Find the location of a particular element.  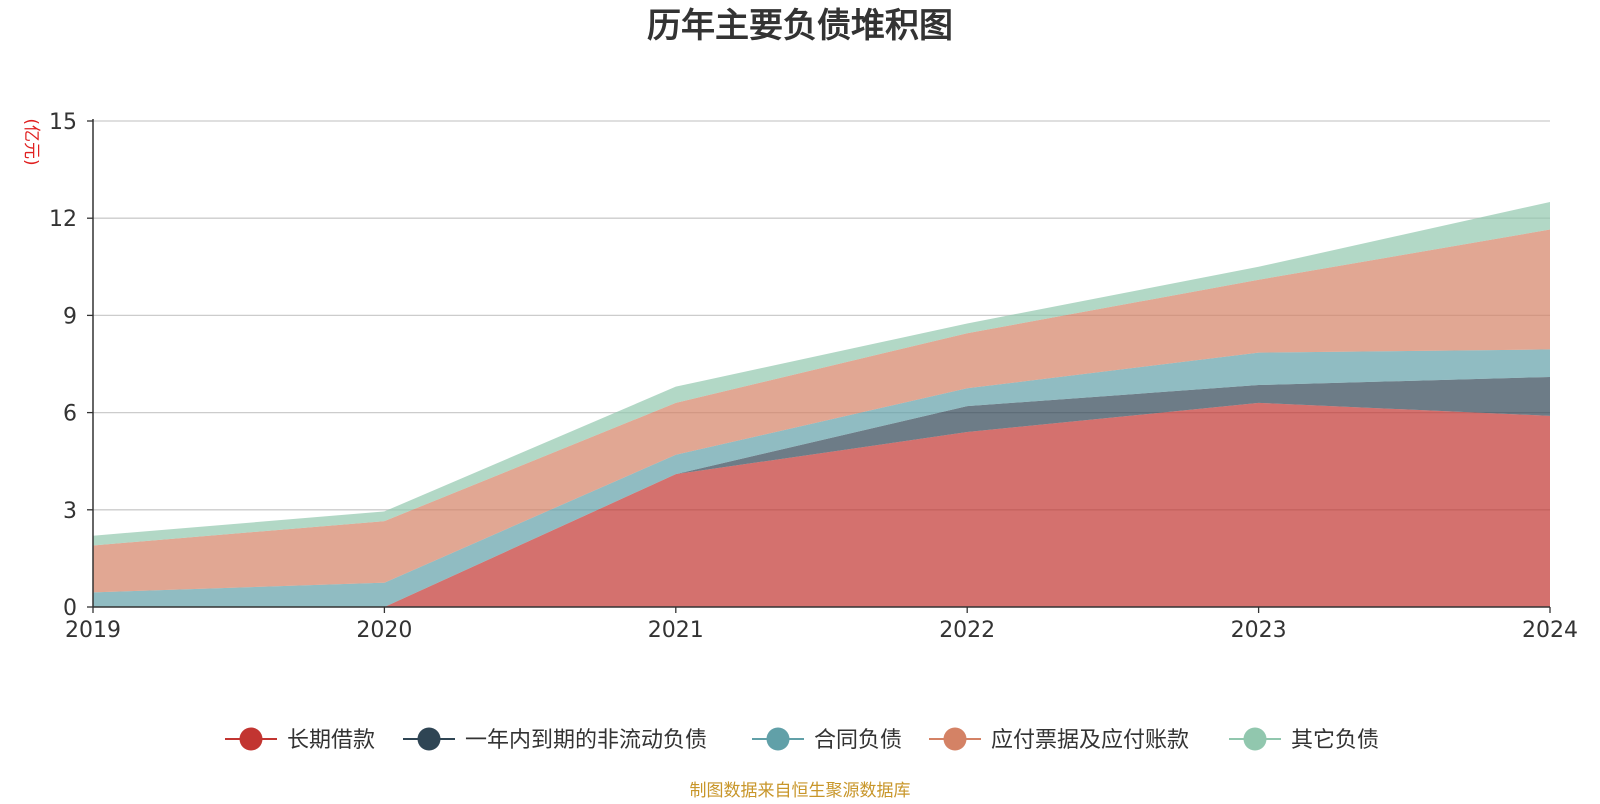

legend-item-3: 合同负债 is located at coordinates (827, 740).